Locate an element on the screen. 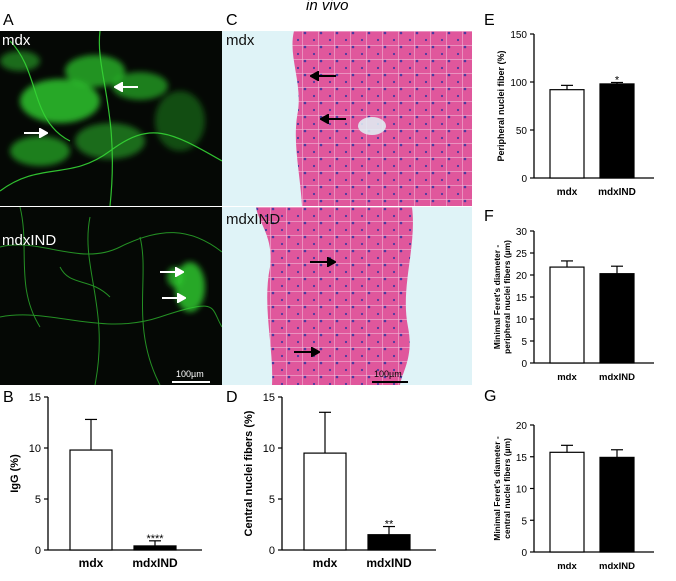  he-image-mdx: mdx is located at coordinates (347, 118).